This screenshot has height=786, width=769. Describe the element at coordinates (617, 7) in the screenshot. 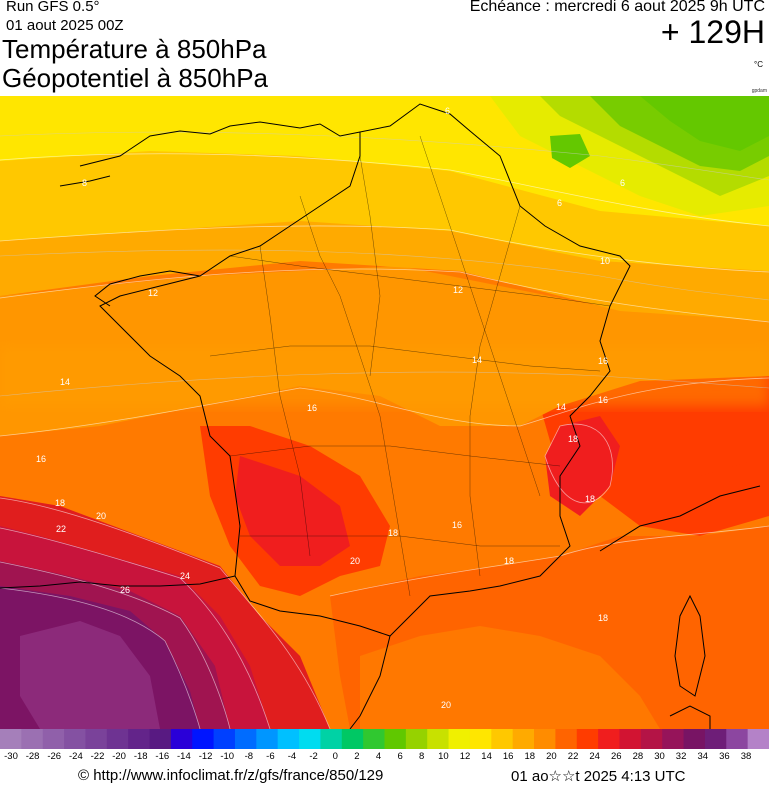

I see `forecast-valid-time: Echéance : mercredi 6 aout 2025 9h UTC` at that location.